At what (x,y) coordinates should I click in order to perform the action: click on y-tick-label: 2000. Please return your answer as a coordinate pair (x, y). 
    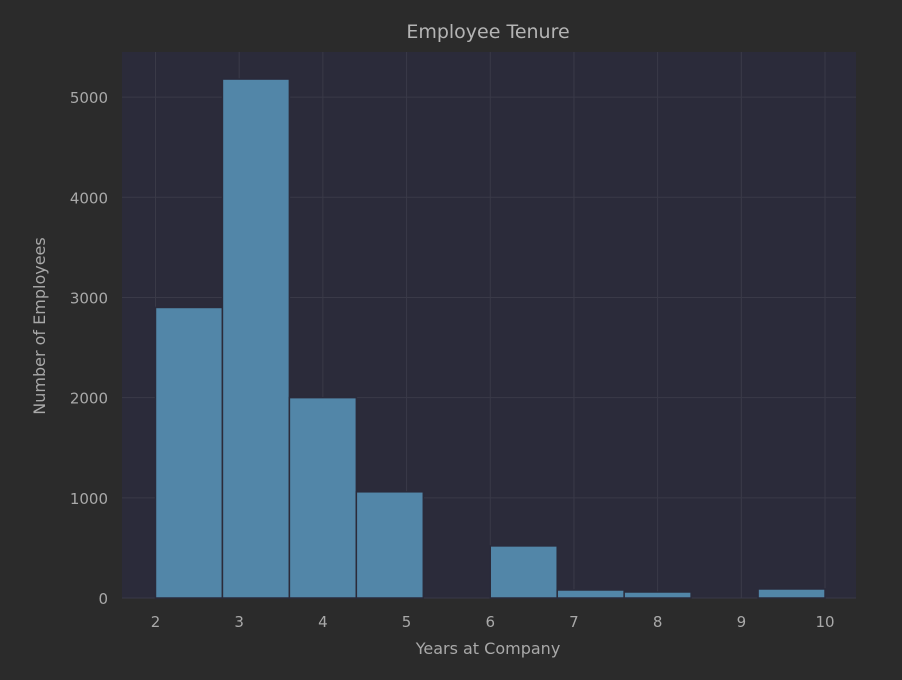
    Looking at the image, I should click on (89, 399).